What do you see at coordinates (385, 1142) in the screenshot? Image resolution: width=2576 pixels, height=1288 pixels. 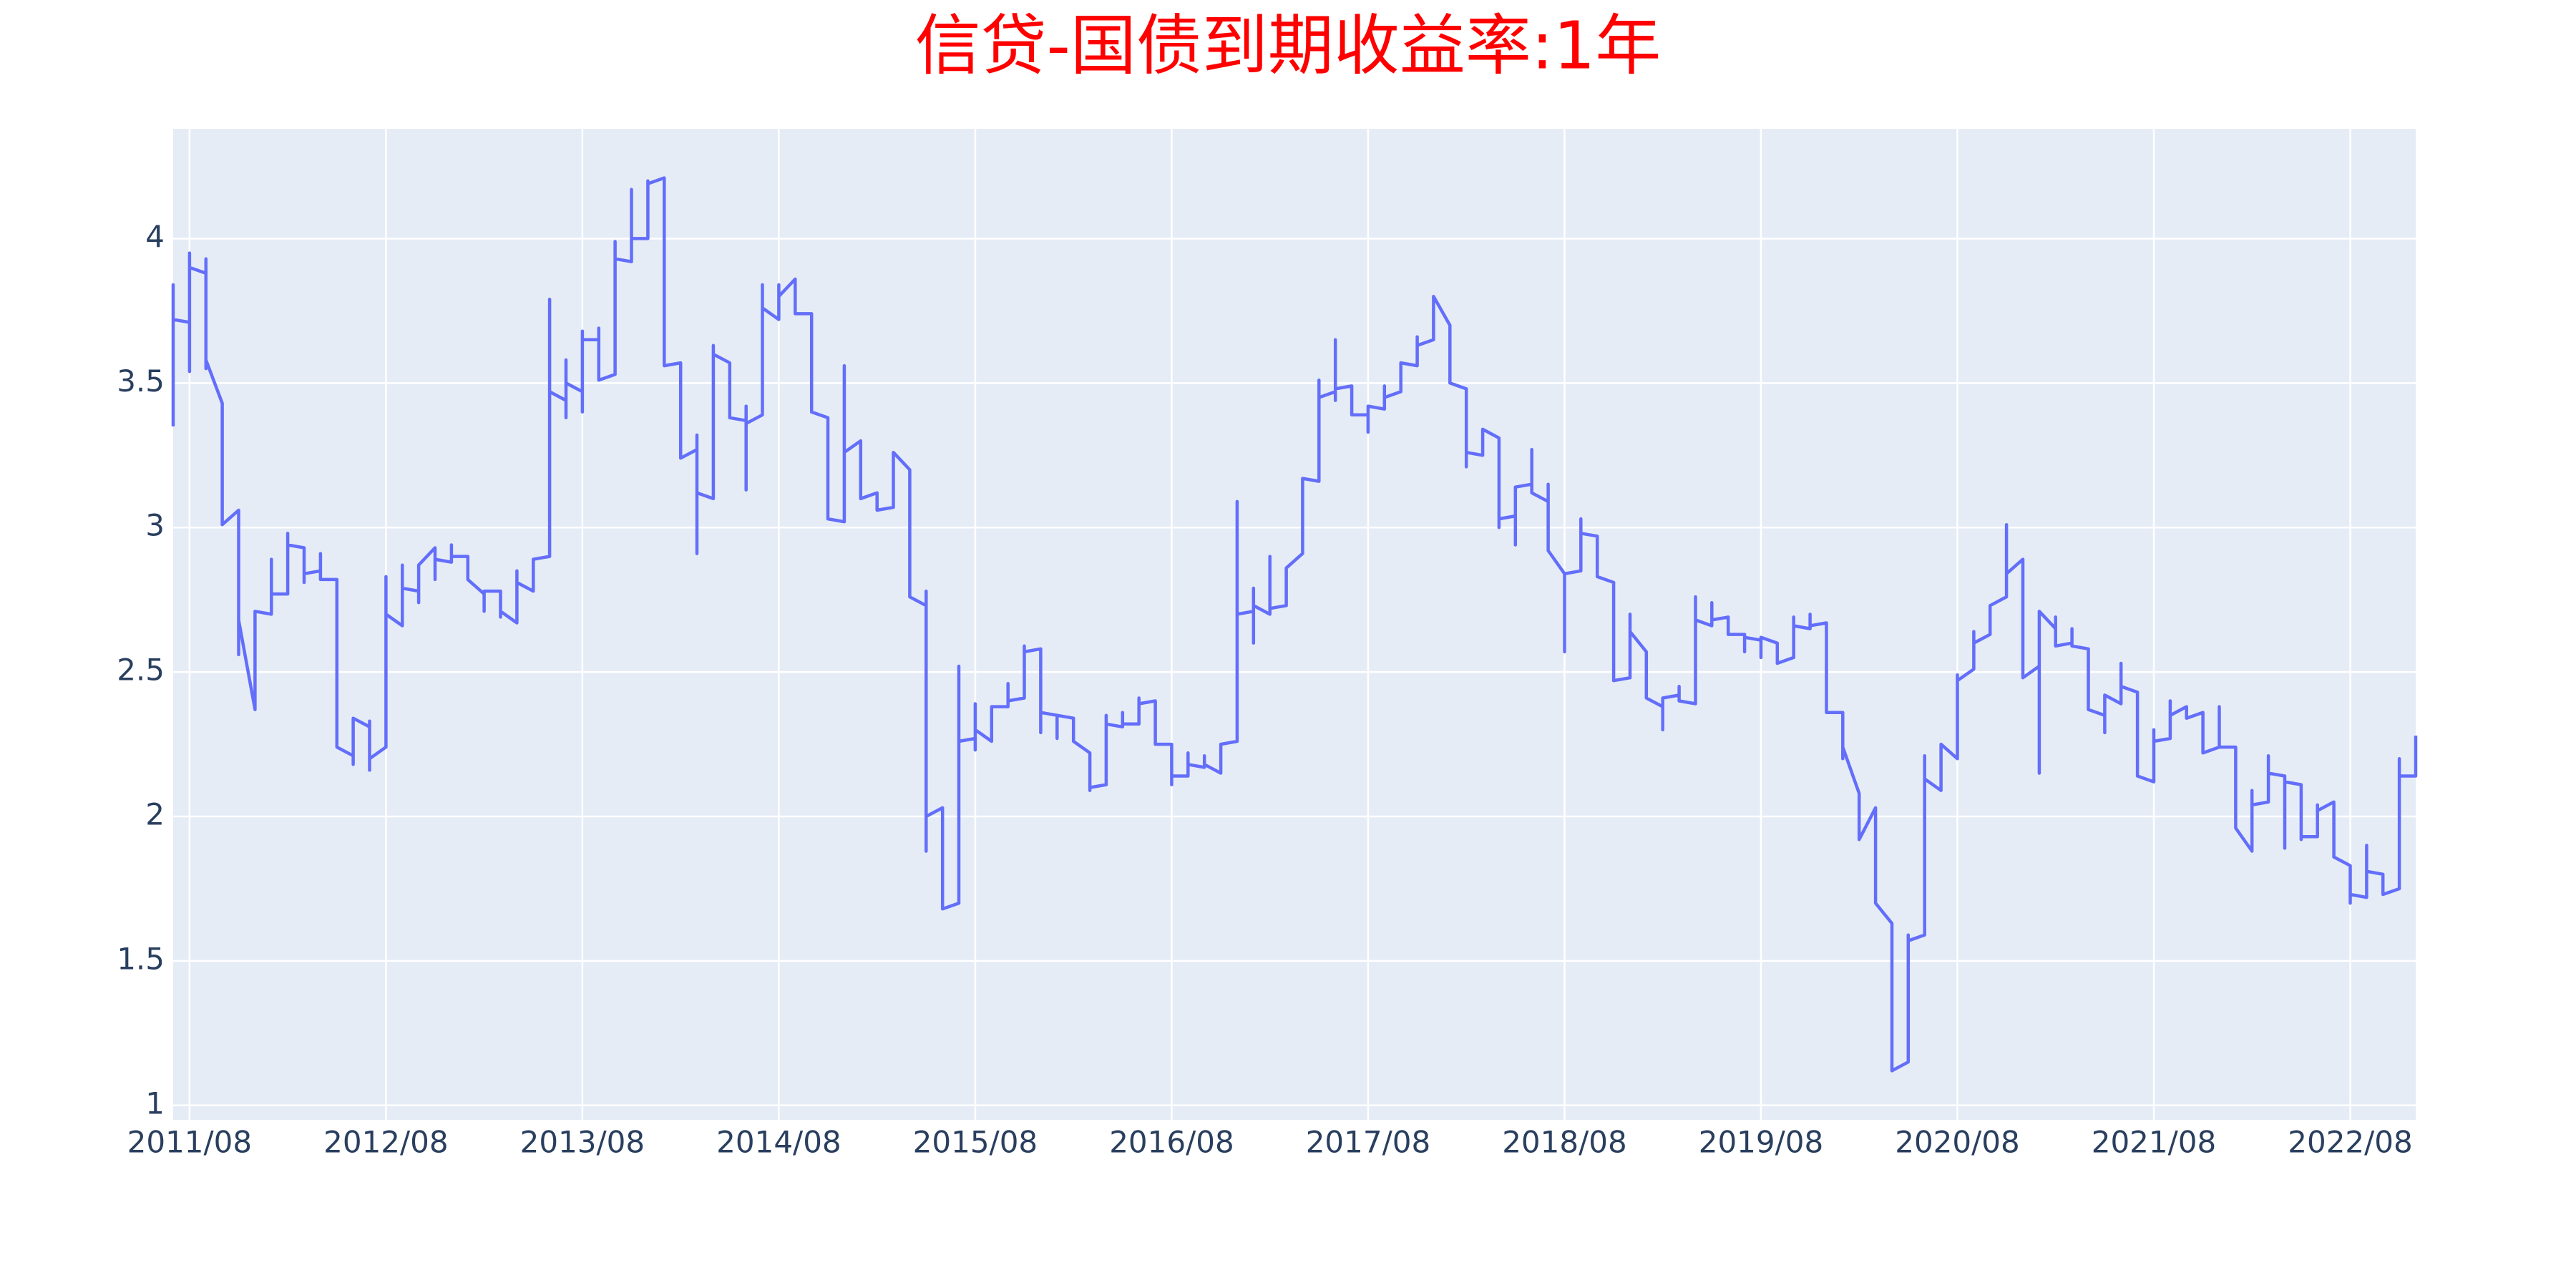 I see `x-tick-label: 2012/08` at bounding box center [385, 1142].